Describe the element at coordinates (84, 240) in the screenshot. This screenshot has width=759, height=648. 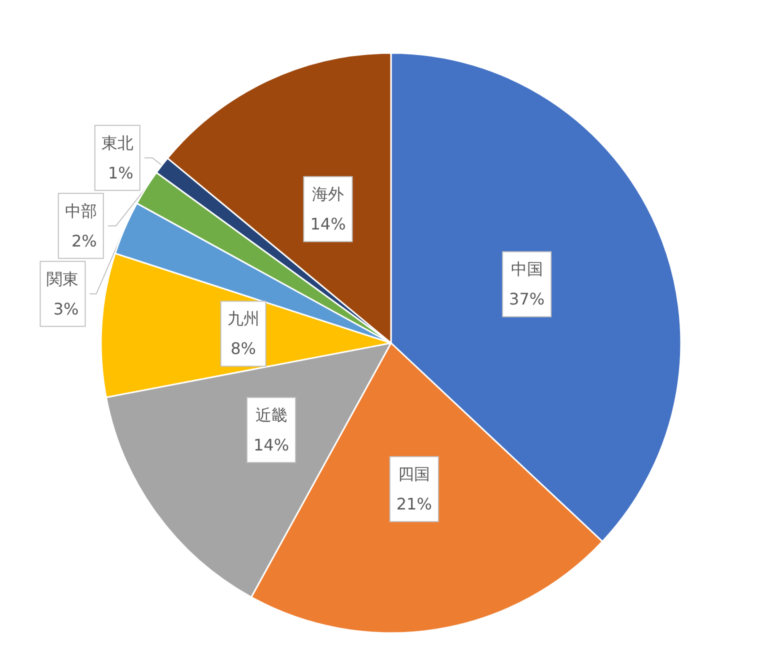
I see `data-label: 2%` at that location.